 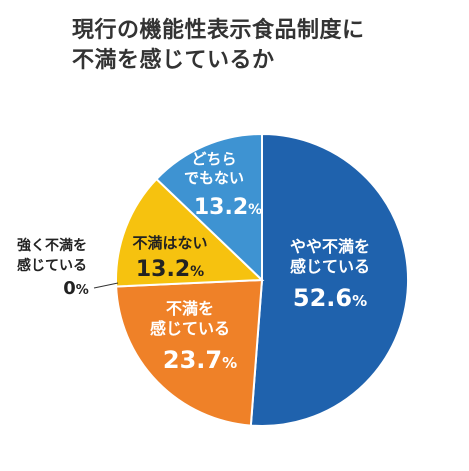 I want to click on slice-label-3-line-1: どちら, so click(x=213, y=159).